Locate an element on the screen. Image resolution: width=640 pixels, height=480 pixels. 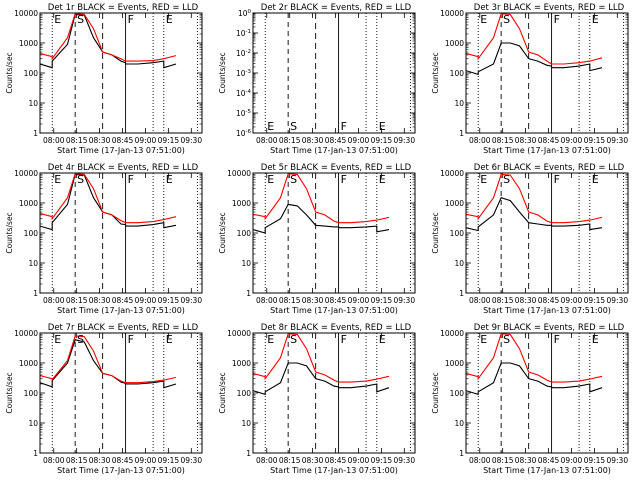
y-tick-label: 10-2 is located at coordinates (243, 53).